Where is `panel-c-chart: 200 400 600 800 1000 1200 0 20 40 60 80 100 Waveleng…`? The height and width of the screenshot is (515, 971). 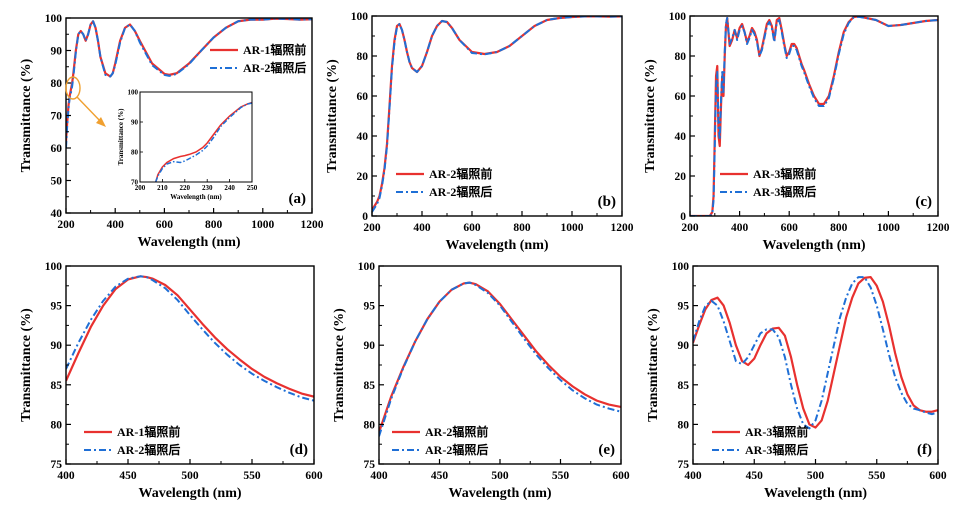
panel-c-chart: 200 400 600 800 1000 1200 0 20 40 60 80 100 Waveleng… is located at coordinates (796, 132).